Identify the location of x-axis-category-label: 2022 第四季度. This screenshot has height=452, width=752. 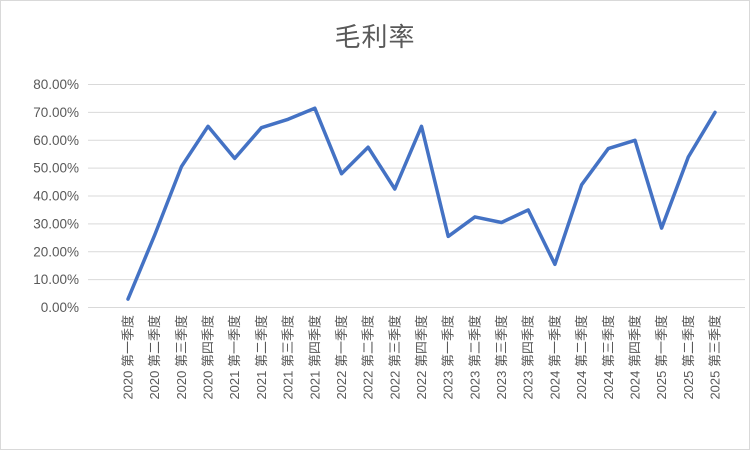
(421, 357).